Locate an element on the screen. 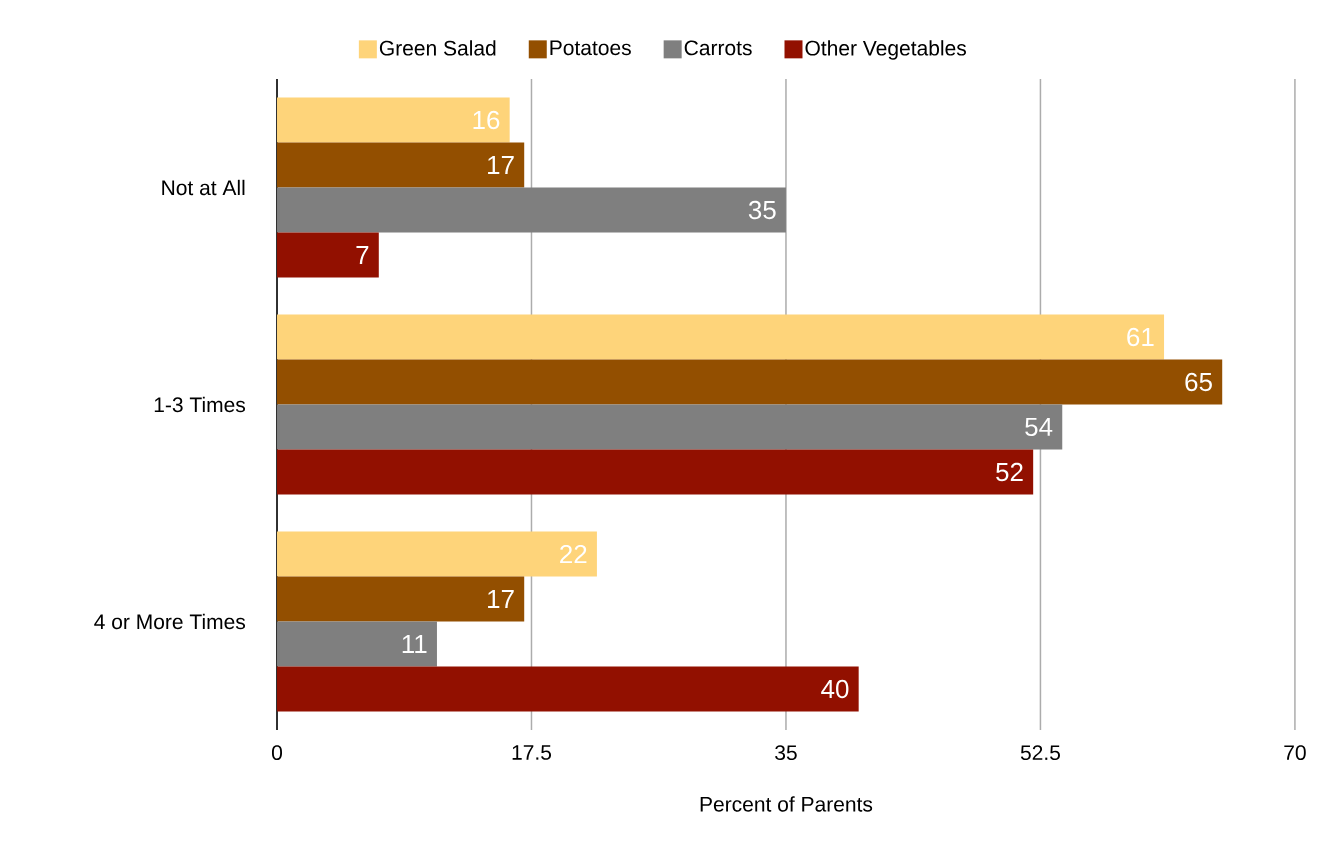 The width and height of the screenshot is (1327, 847). x-tick-label: 70 is located at coordinates (1295, 753).